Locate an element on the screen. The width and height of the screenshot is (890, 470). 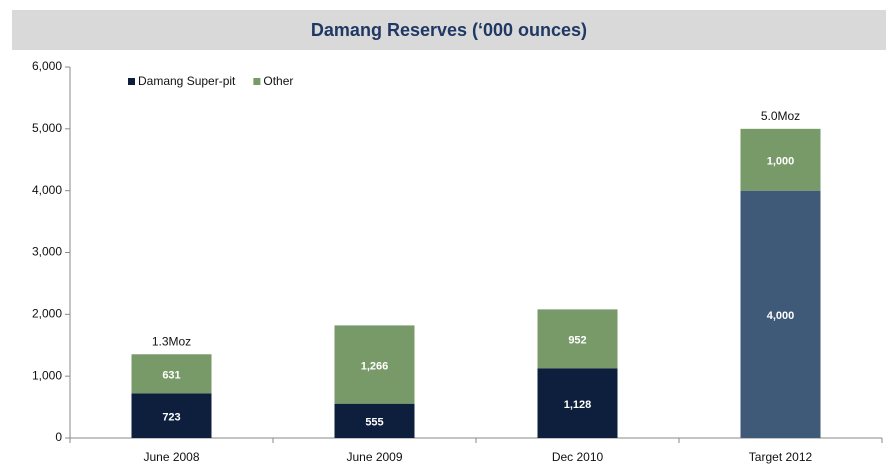
x-tick-label: Dec 2010 is located at coordinates (578, 457).